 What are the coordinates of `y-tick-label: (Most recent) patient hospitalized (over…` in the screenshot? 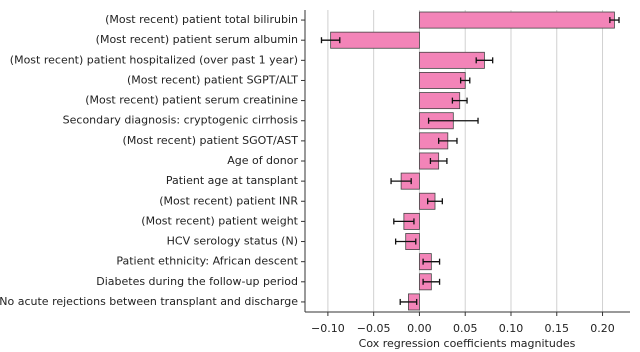 It's located at (154, 59).